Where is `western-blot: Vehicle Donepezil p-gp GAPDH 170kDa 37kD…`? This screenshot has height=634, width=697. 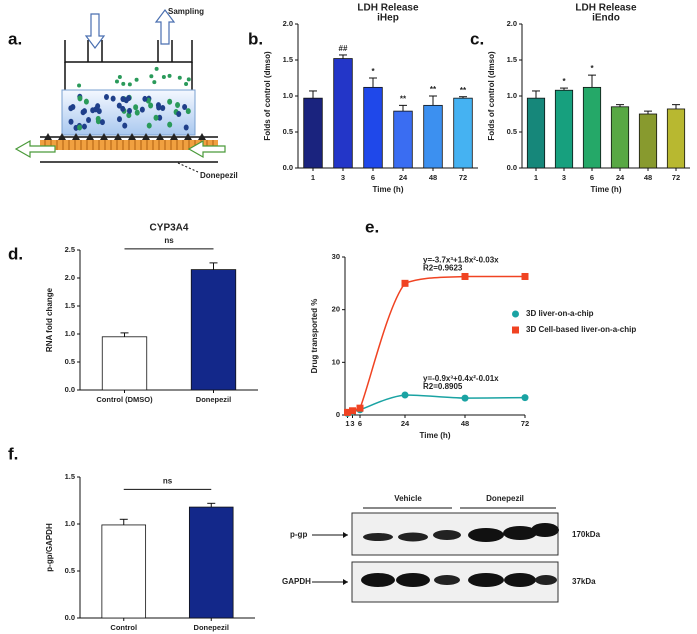 western-blot: Vehicle Donepezil p-gp GAPDH 170kDa 37kD… is located at coordinates (441, 548).